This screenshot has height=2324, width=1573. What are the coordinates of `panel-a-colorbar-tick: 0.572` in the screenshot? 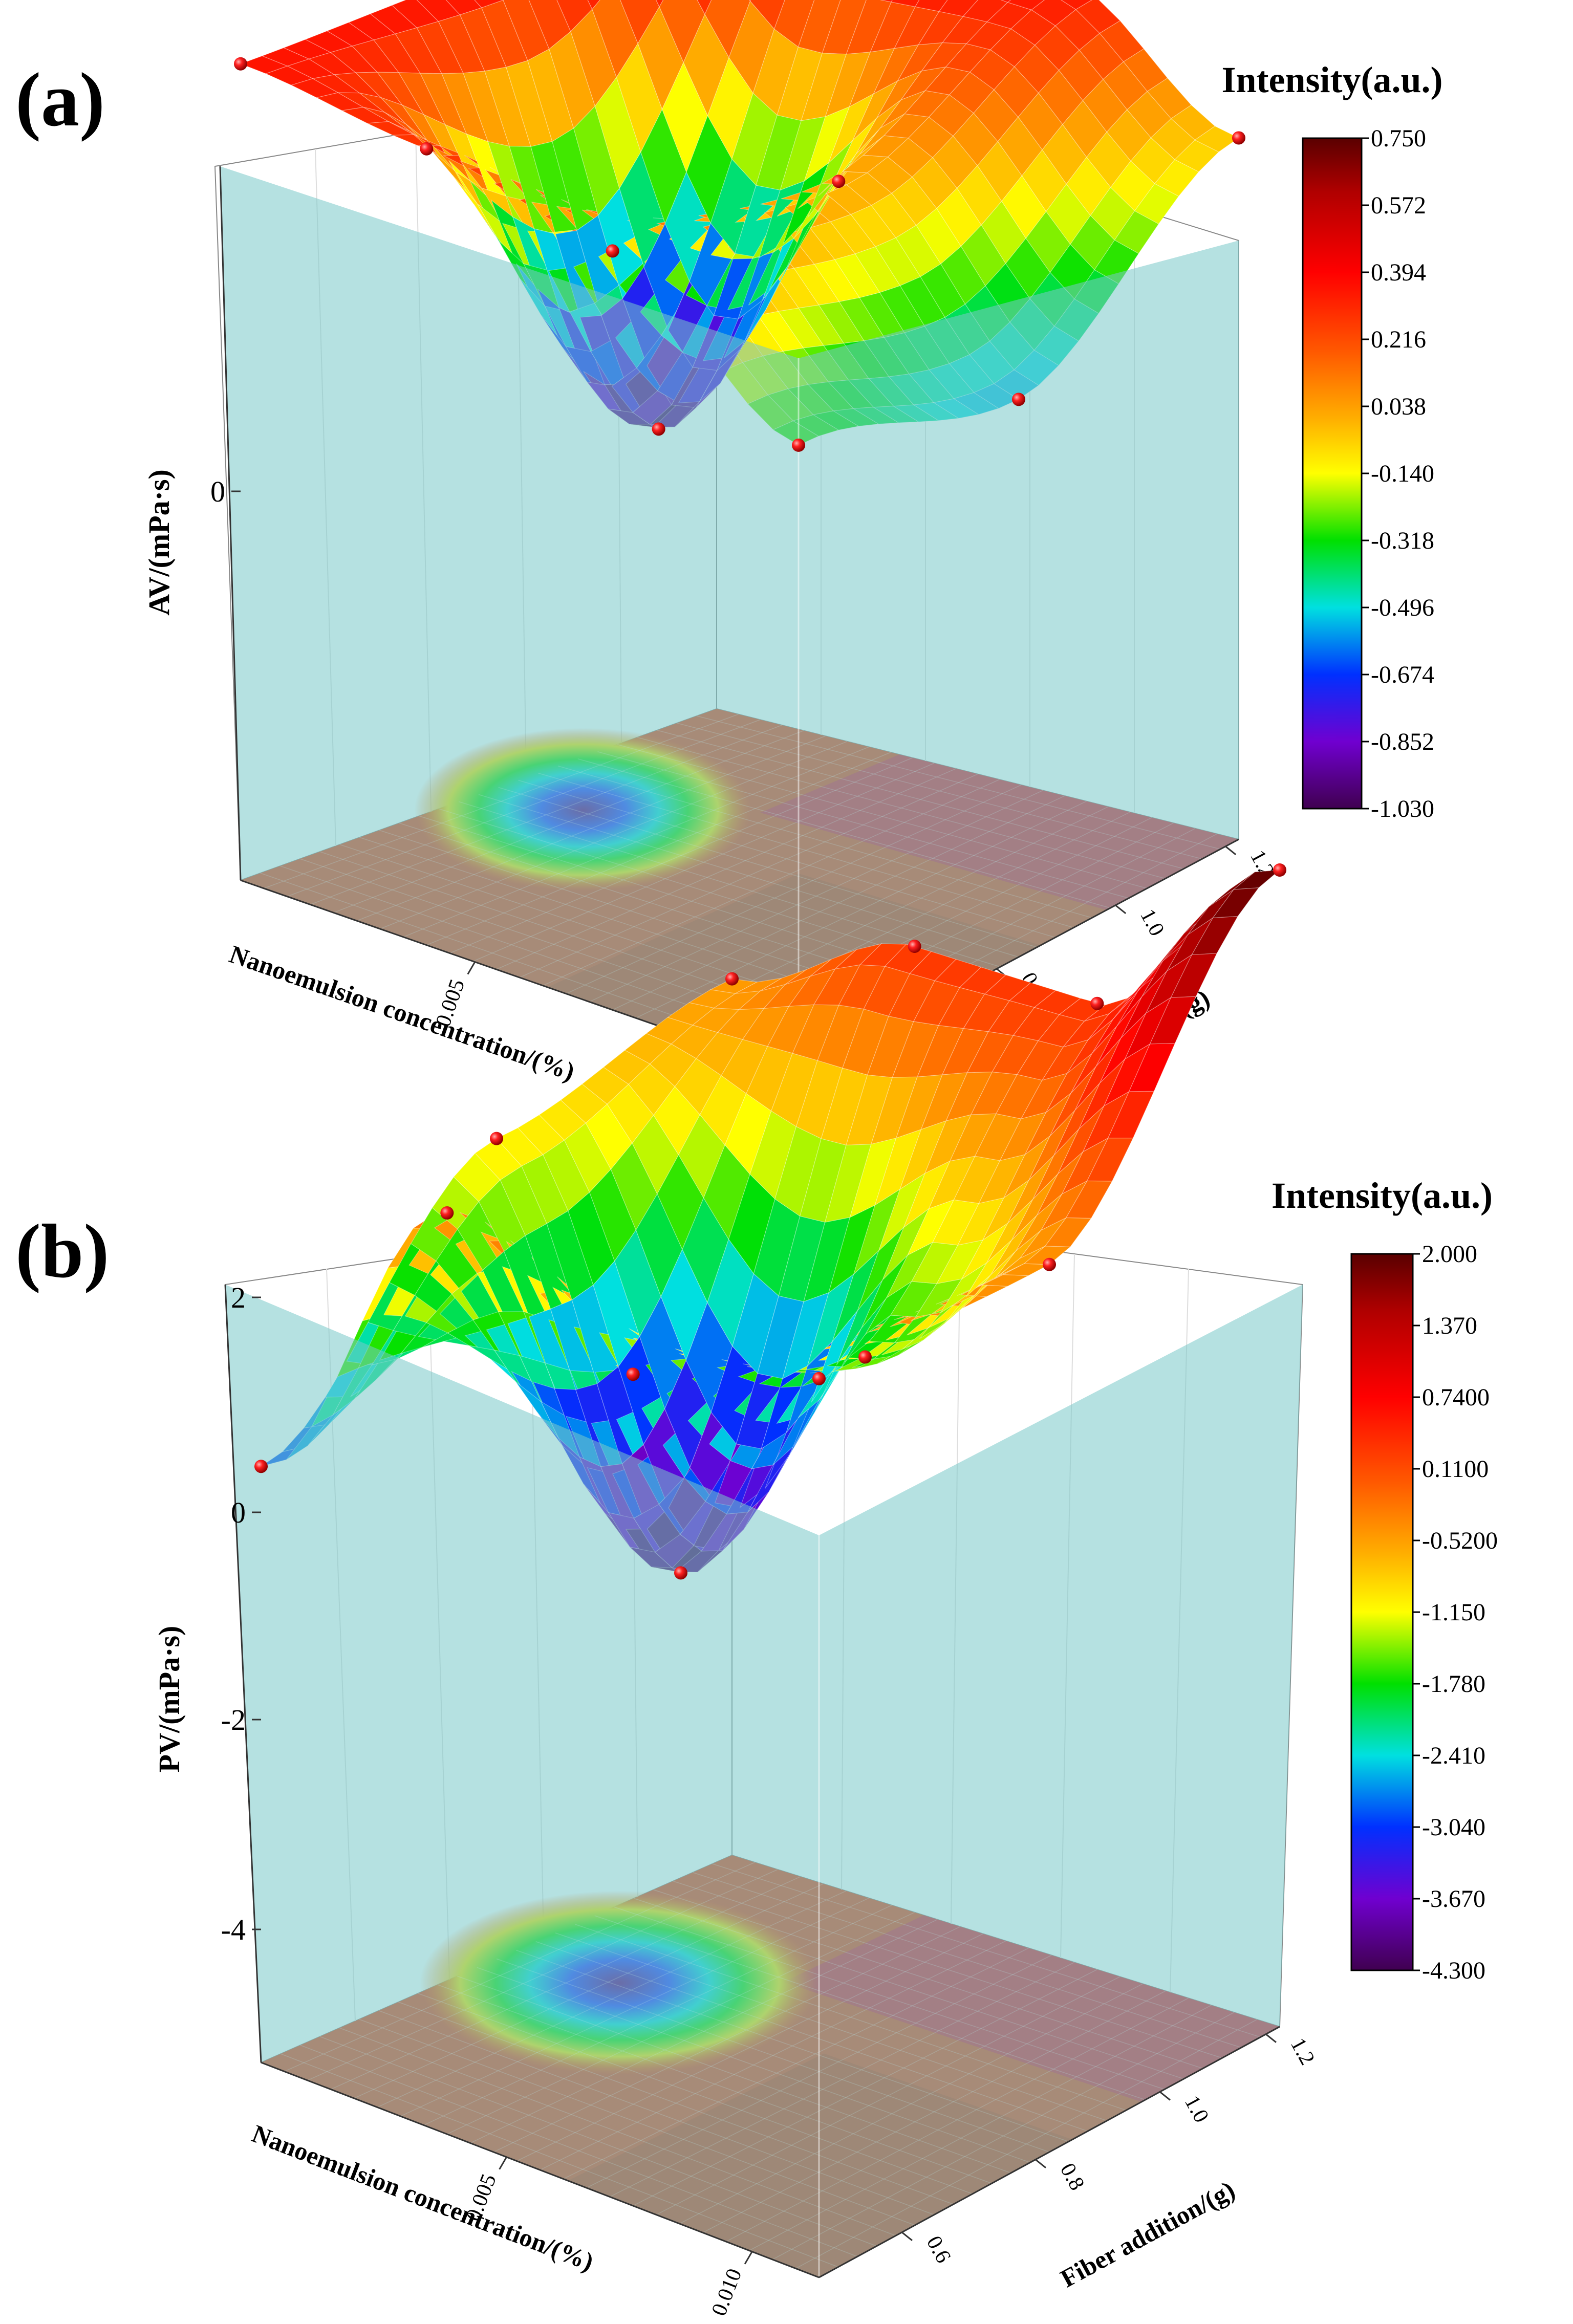 It's located at (1398, 205).